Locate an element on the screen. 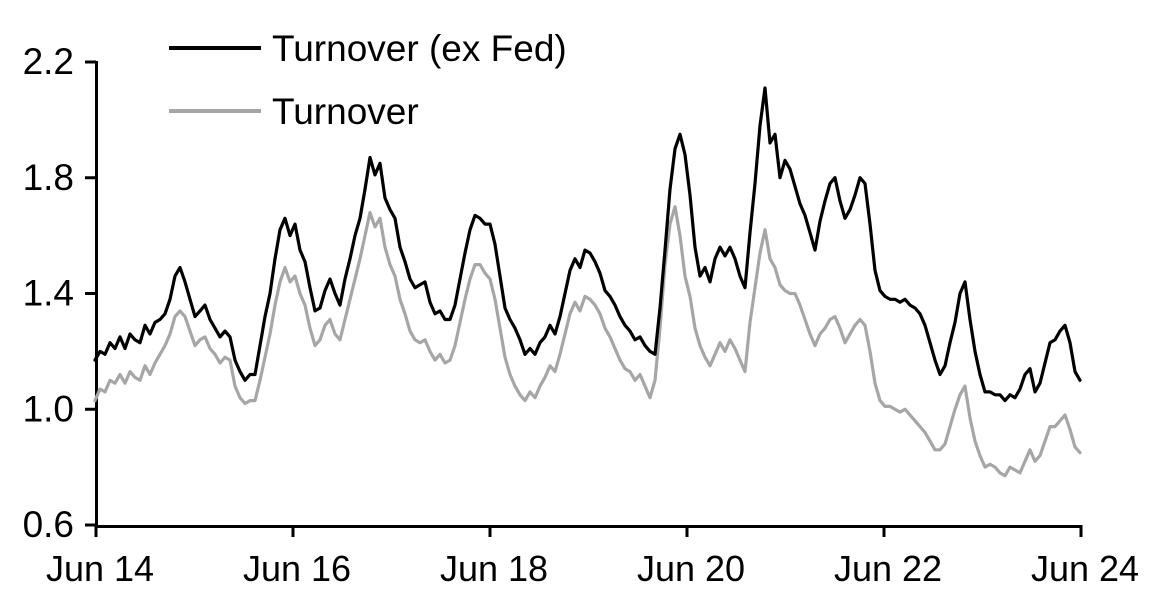 This screenshot has width=1152, height=597. x-tick-label: Jun 18 is located at coordinates (494, 568).